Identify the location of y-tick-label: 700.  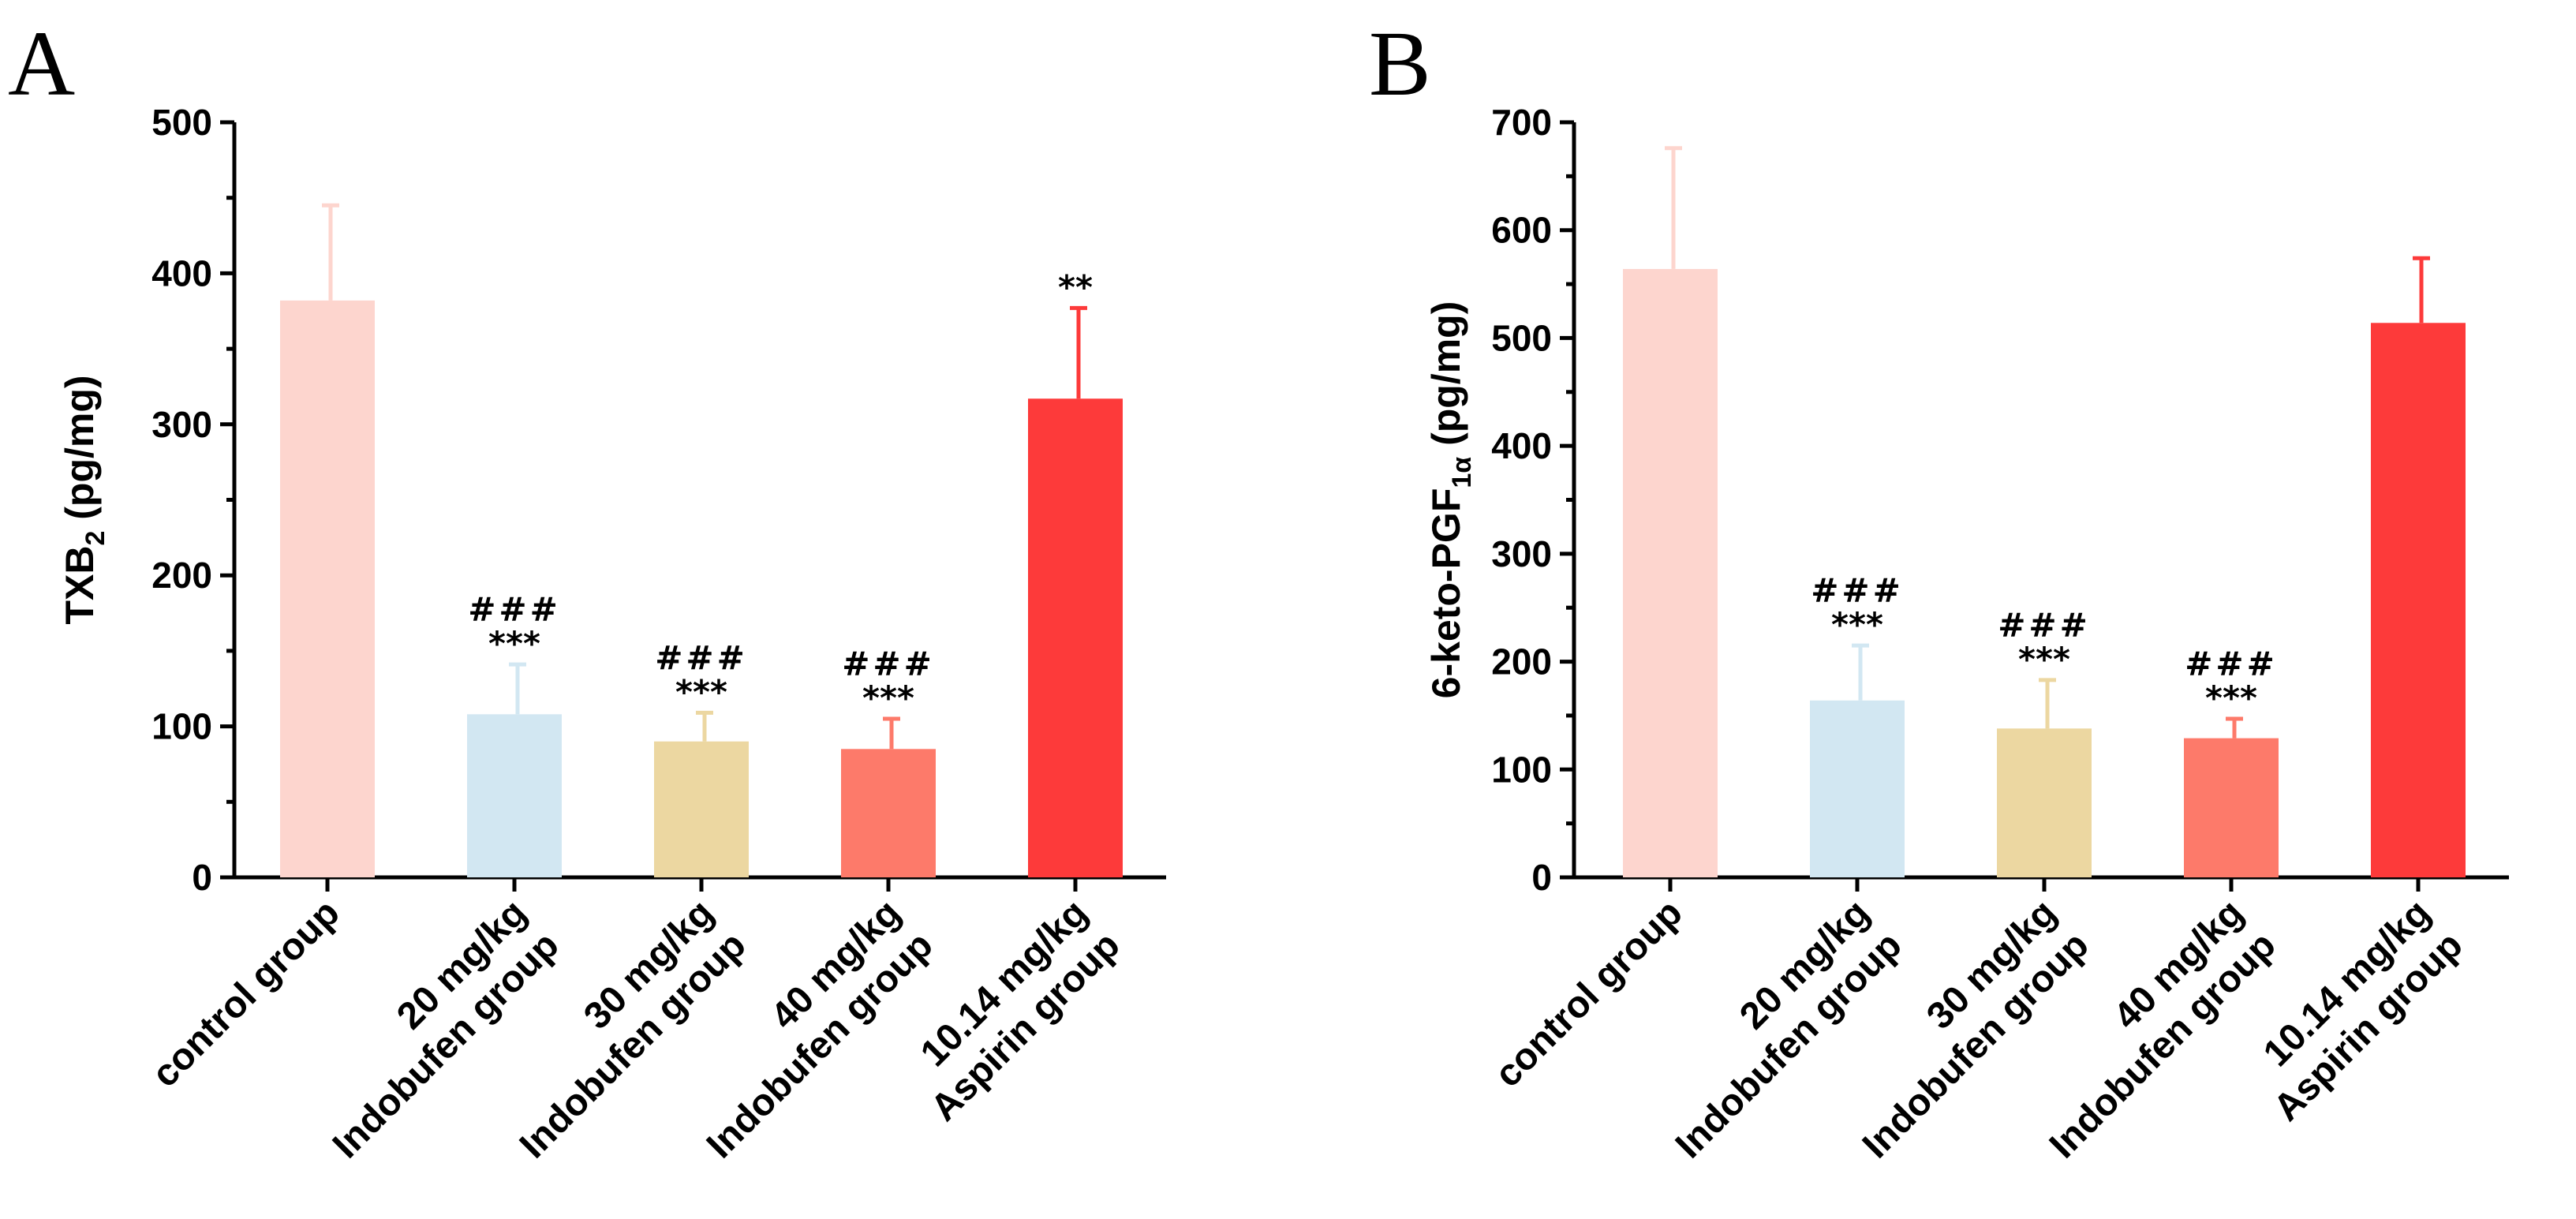
(1521, 122).